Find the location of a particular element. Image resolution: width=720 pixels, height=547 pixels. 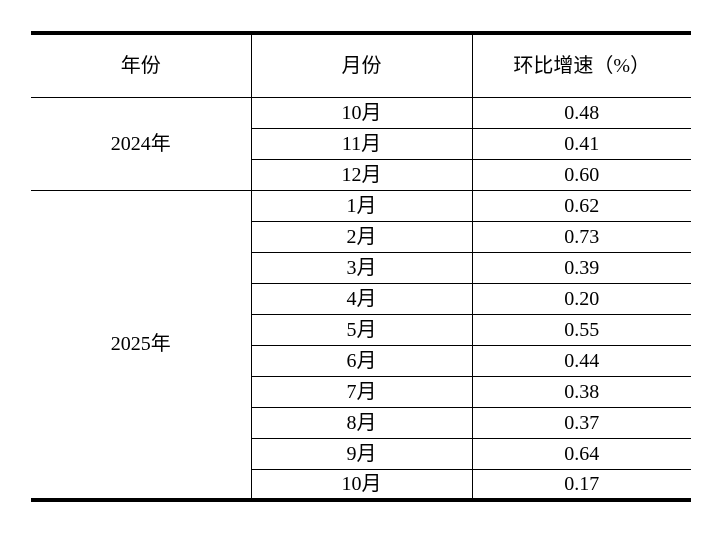

value-cell: 0.44 is located at coordinates (581, 361).